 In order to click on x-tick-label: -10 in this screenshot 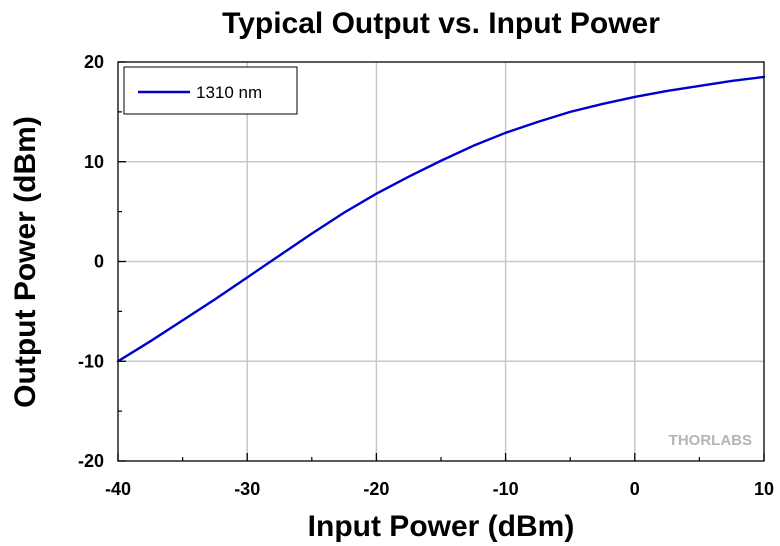, I will do `click(506, 489)`.